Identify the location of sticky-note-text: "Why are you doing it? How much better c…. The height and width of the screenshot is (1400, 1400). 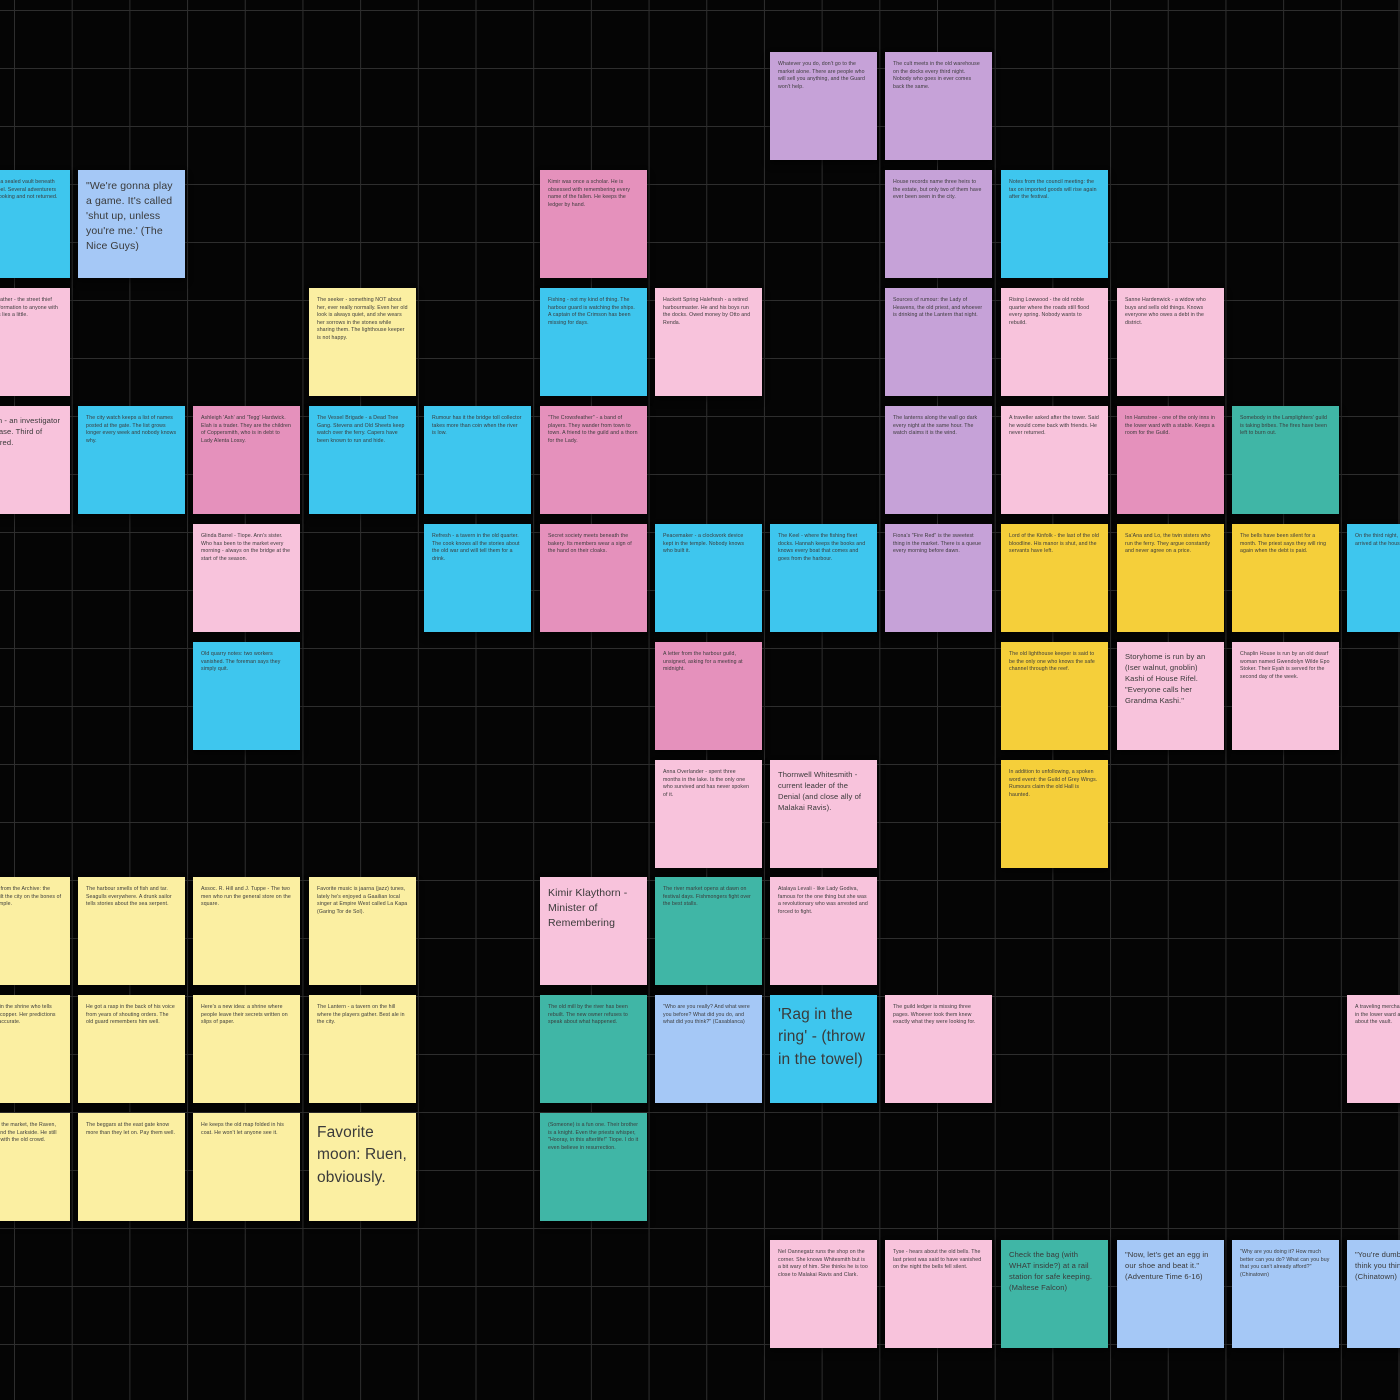
(1285, 1263).